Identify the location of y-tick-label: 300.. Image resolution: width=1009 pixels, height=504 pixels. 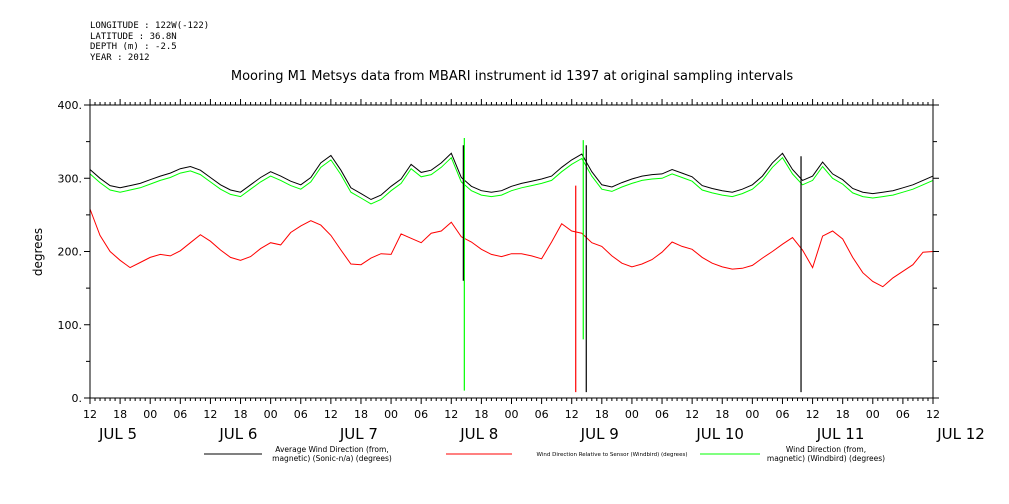
(70, 178).